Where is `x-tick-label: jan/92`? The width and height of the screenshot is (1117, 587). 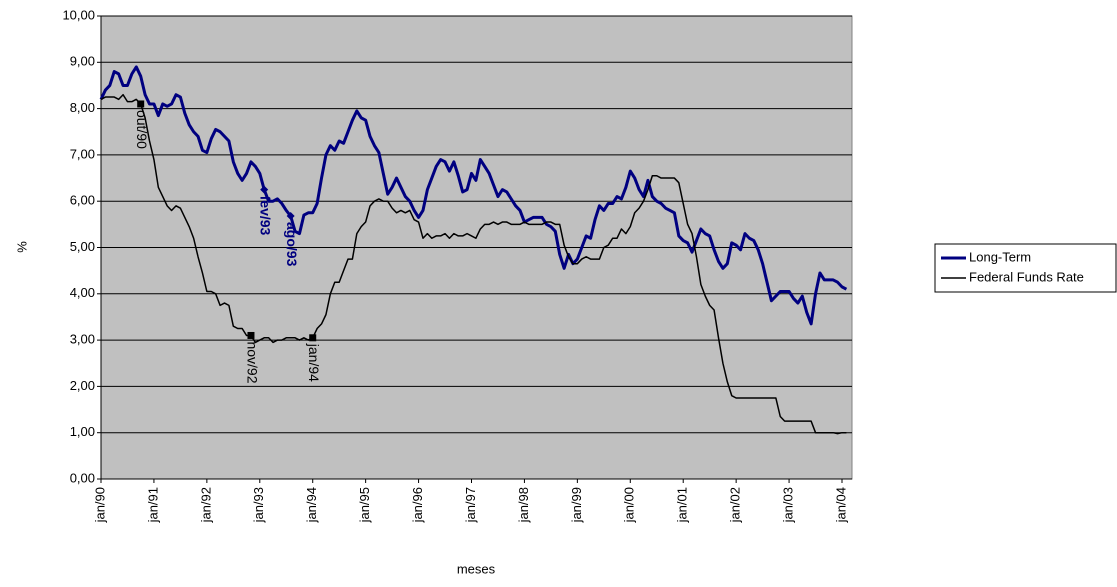 x-tick-label: jan/92 is located at coordinates (205, 505).